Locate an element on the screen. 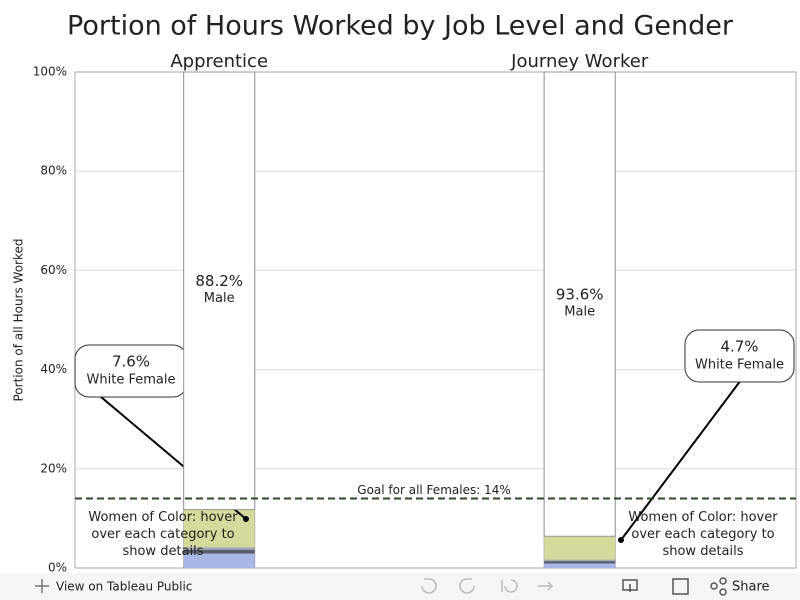 The image size is (800, 600). y-tick-label: 100% is located at coordinates (50, 72).